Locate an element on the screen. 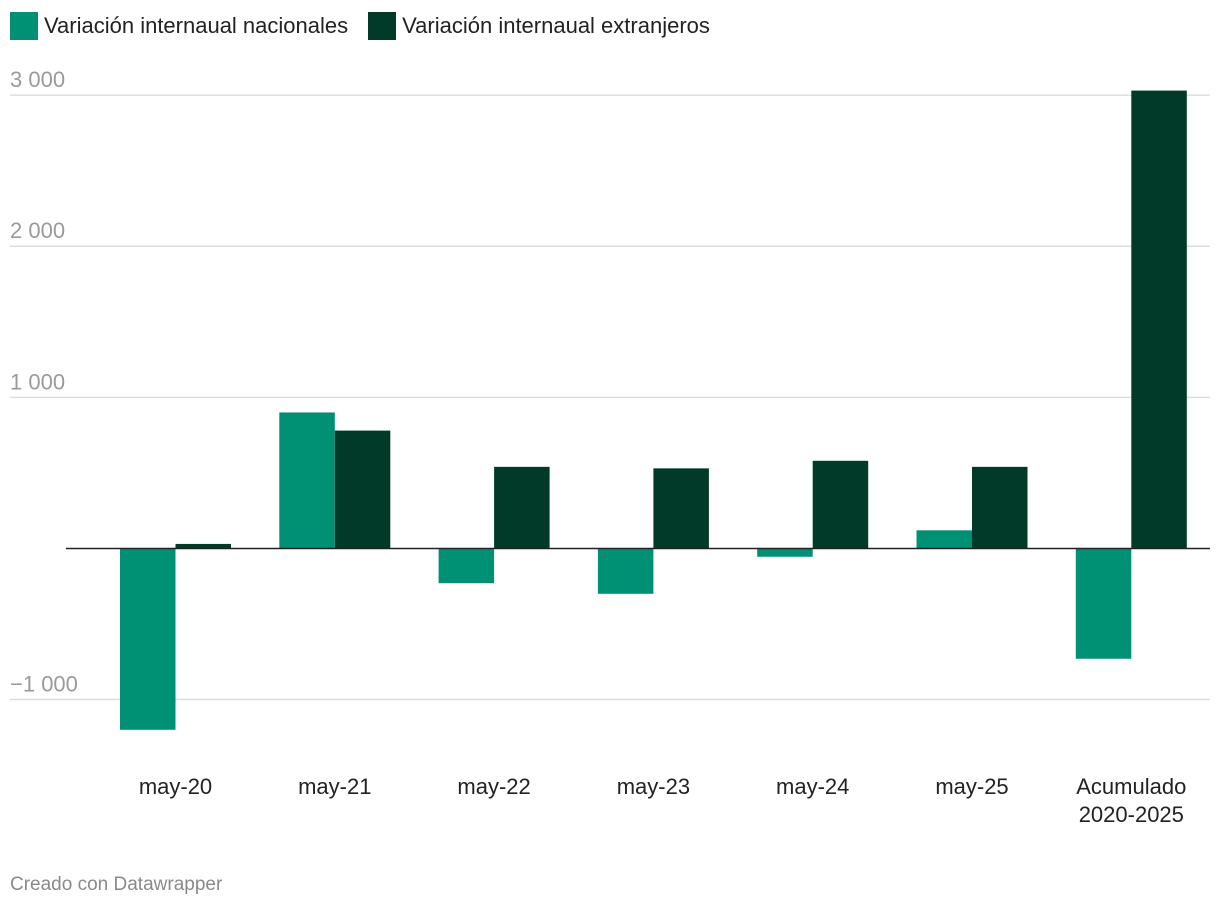  x-tick-label: may-21 is located at coordinates (334, 786).